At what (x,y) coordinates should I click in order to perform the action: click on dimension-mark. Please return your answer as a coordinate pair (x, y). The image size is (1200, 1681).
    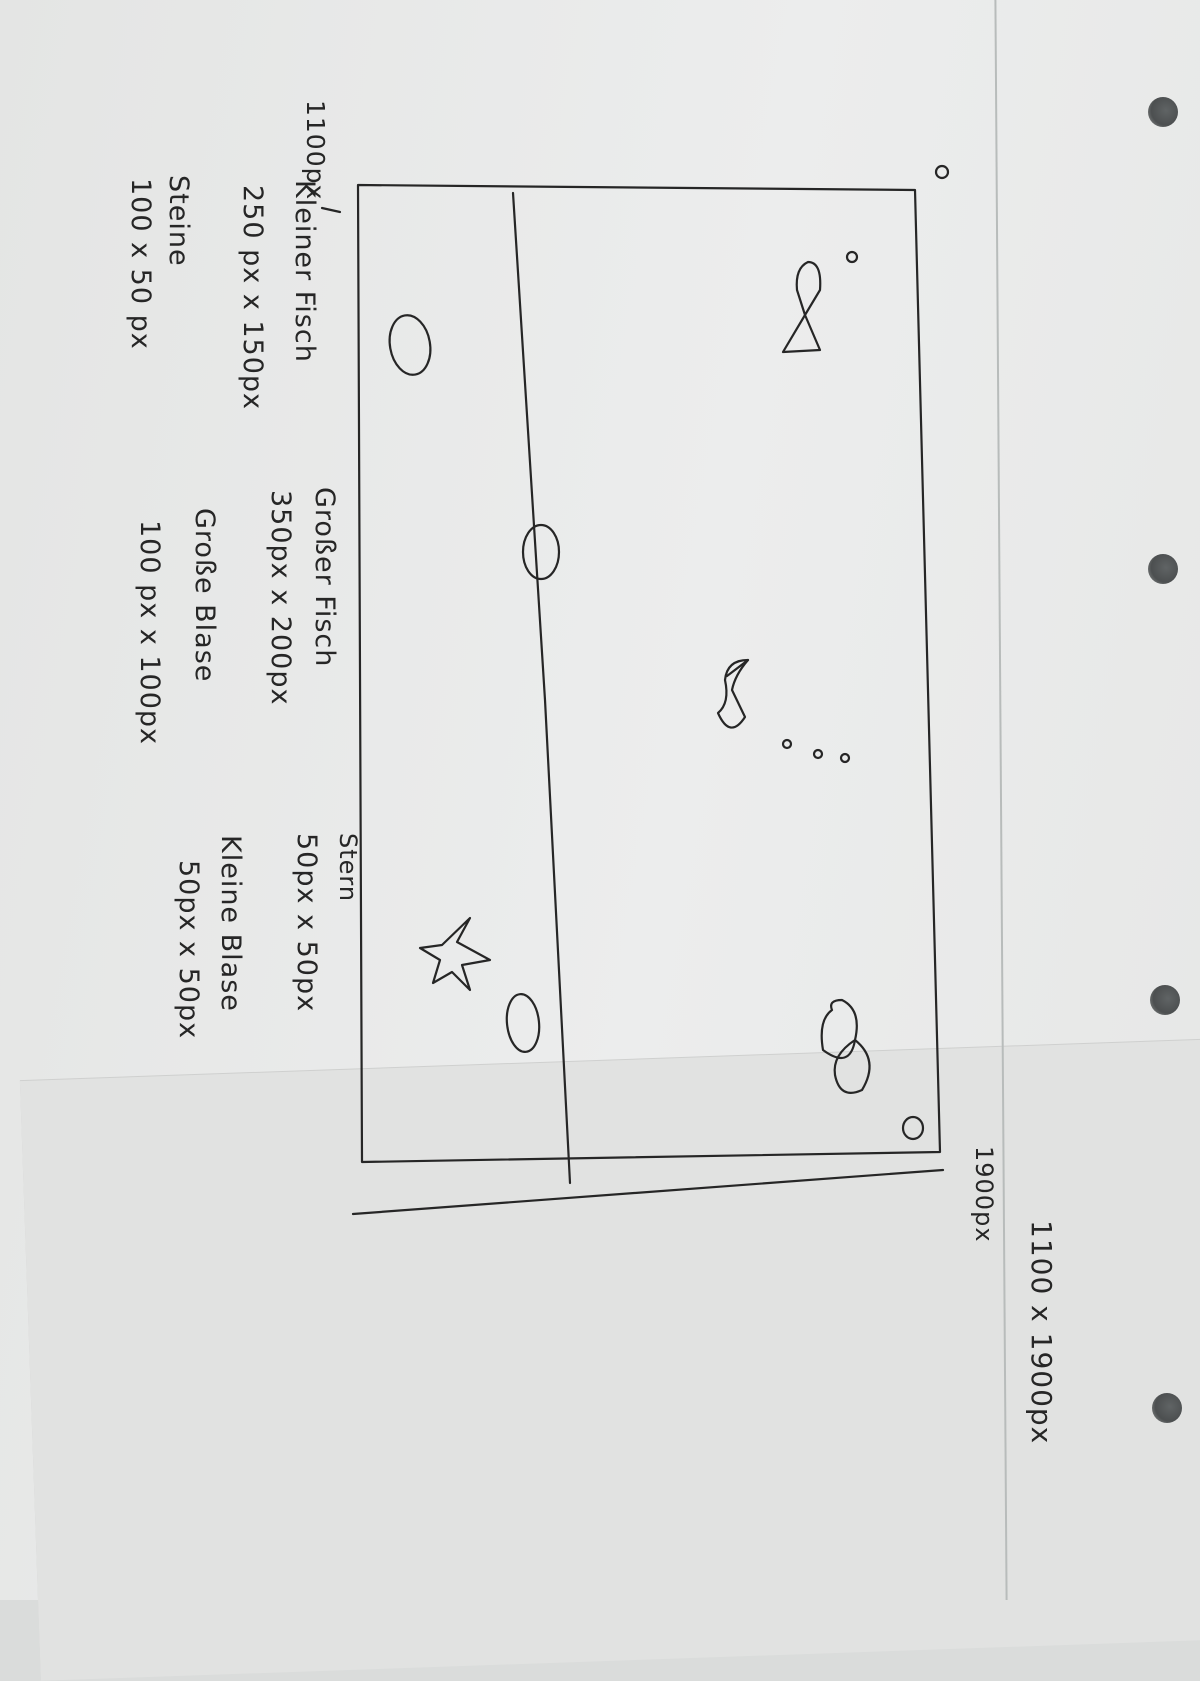
    Looking at the image, I should click on (331, 210).